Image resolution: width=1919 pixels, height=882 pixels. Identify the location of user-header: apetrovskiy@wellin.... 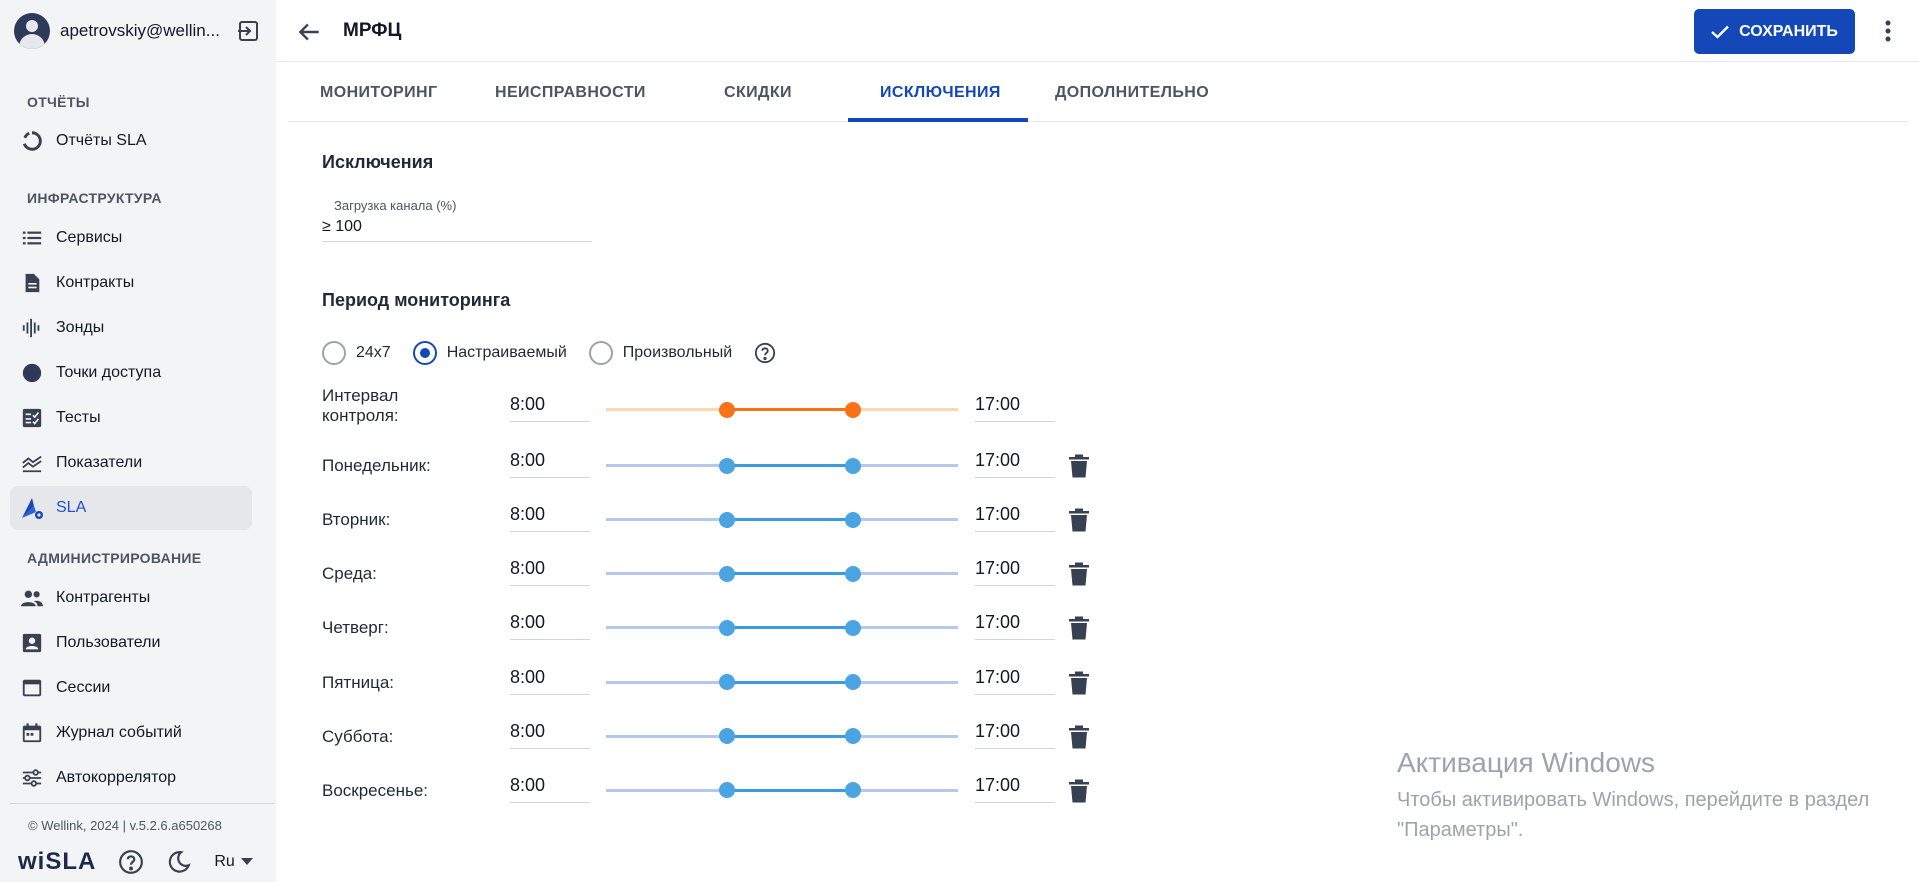
(139, 31).